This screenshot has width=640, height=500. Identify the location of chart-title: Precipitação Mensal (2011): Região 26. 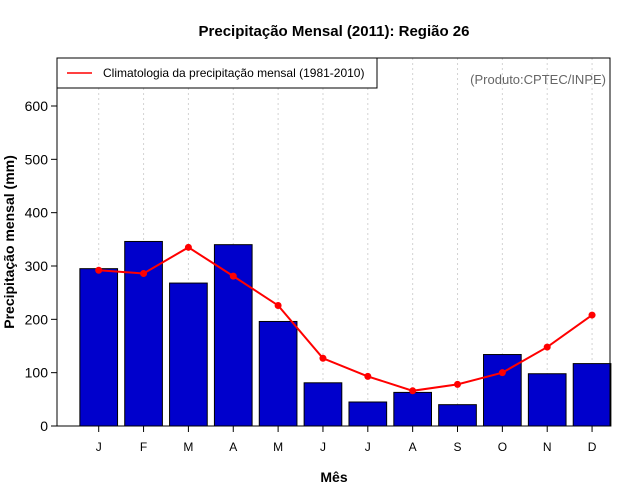
(334, 31).